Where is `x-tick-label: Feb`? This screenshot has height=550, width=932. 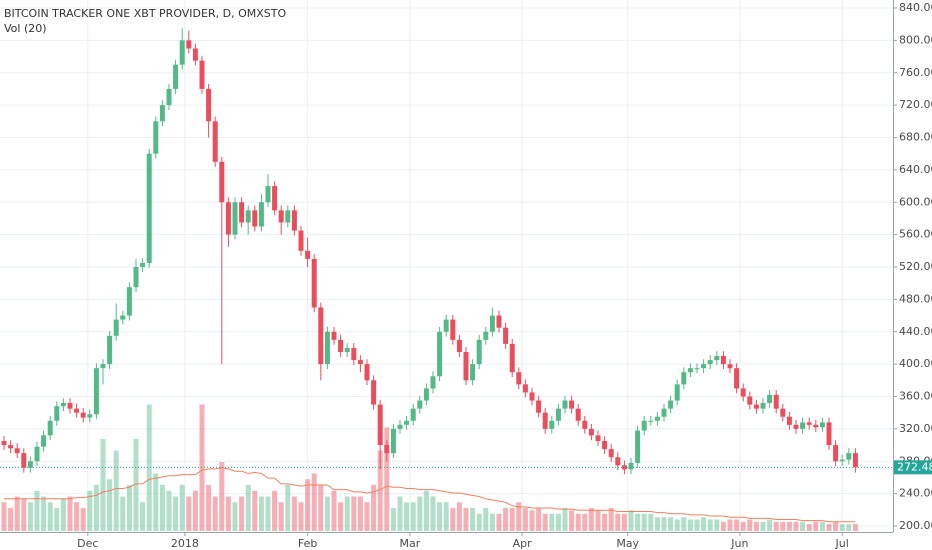 x-tick-label: Feb is located at coordinates (307, 543).